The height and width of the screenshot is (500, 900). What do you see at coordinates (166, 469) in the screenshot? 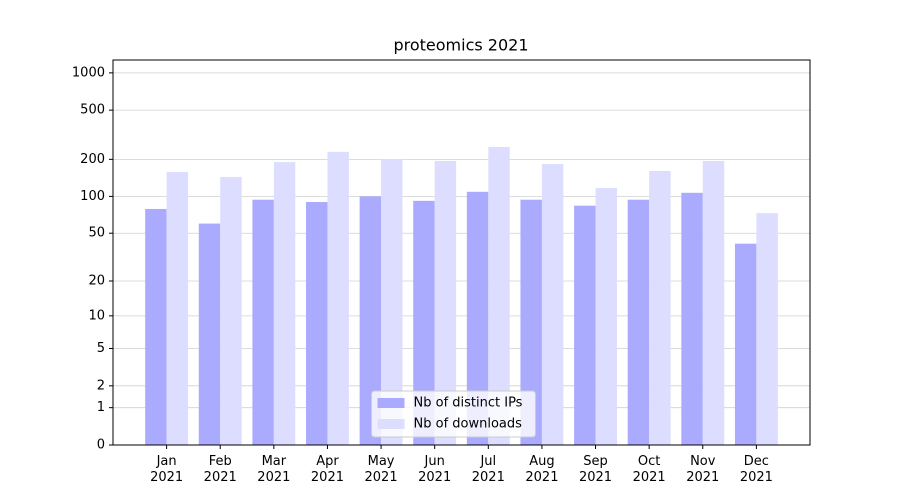
I see `x-tick-label: Jan 2021` at bounding box center [166, 469].